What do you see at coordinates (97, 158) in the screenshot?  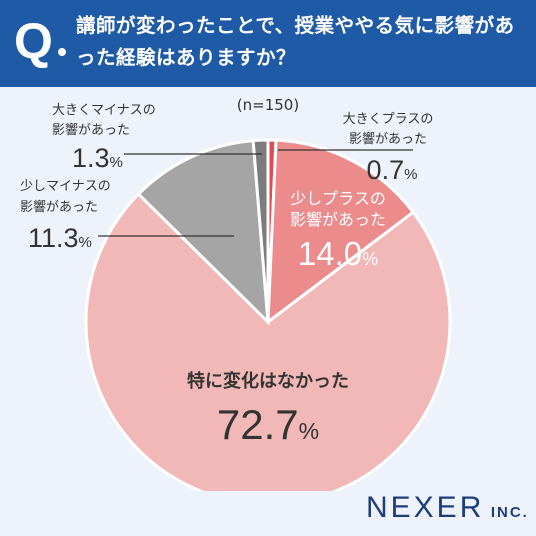 I see `slice-value-large-minus: 1.3%` at bounding box center [97, 158].